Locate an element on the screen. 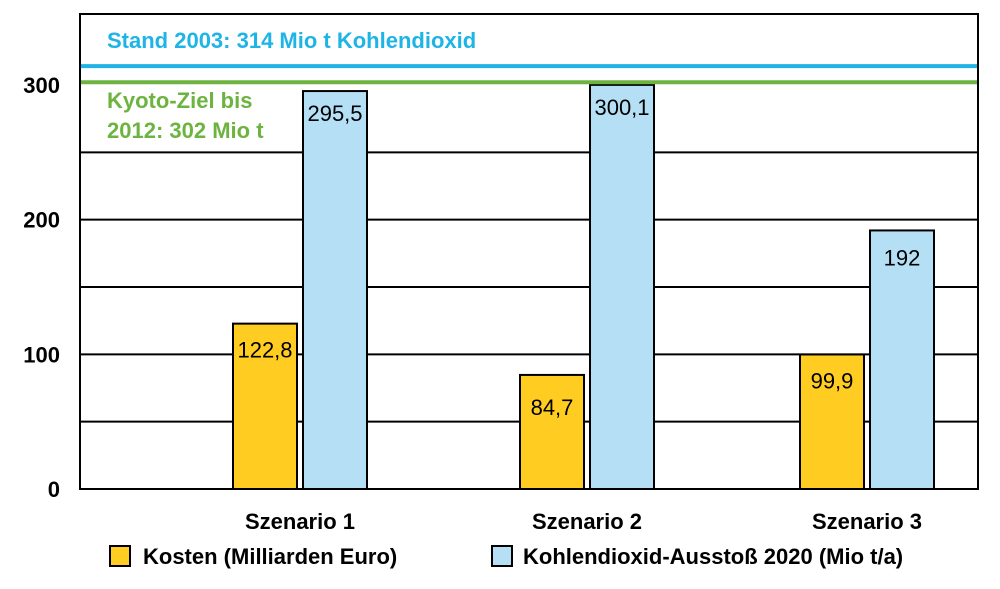  data-label-s2-2: 300,1 is located at coordinates (621, 107).